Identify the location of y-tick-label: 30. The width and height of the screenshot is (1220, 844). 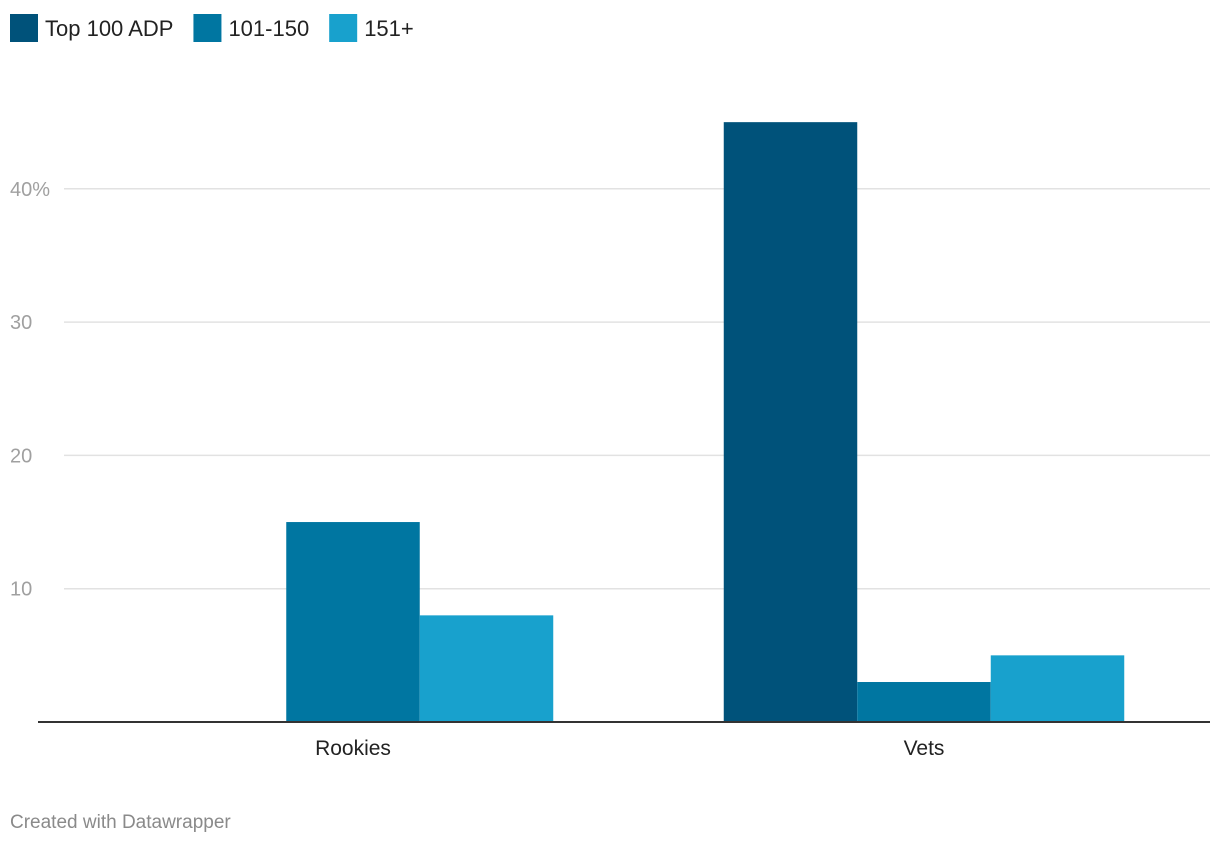
(21, 323).